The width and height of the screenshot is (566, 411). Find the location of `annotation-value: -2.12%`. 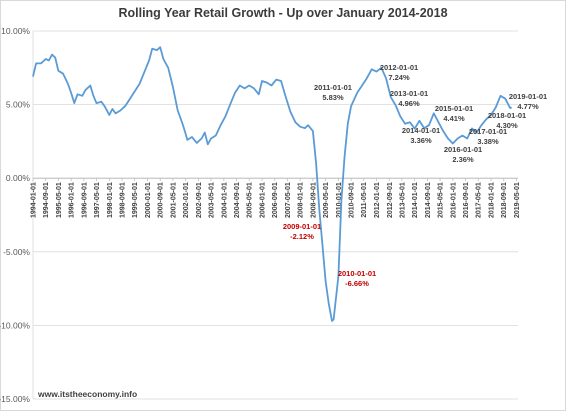

annotation-value: -2.12% is located at coordinates (302, 236).